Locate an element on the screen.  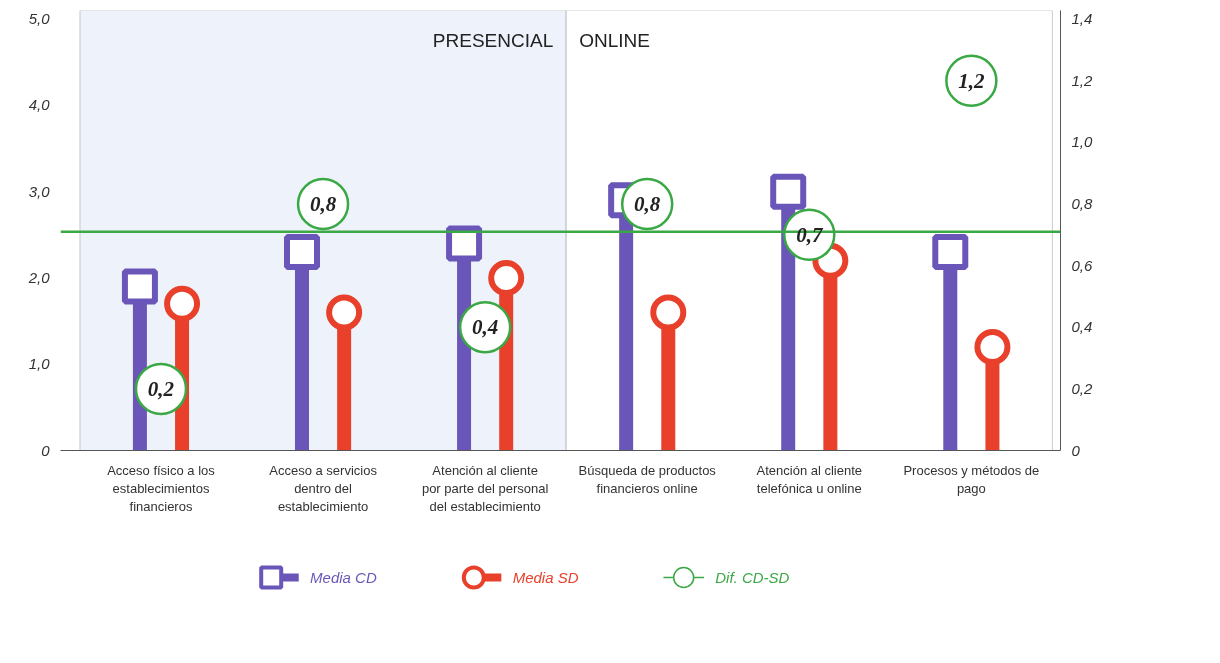
y2-tick-label: 1,4 is located at coordinates (1082, 19).